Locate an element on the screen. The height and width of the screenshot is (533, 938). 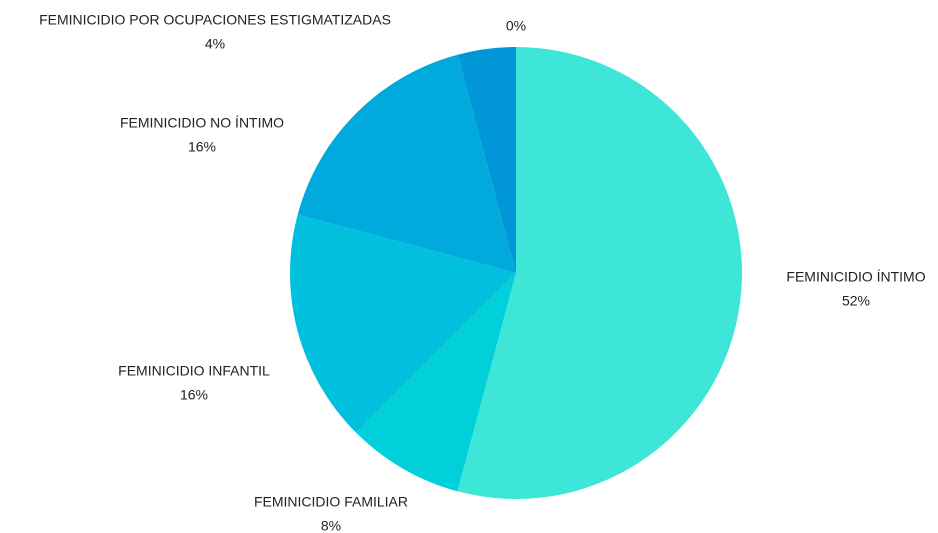
slice-value: 4% is located at coordinates (215, 44).